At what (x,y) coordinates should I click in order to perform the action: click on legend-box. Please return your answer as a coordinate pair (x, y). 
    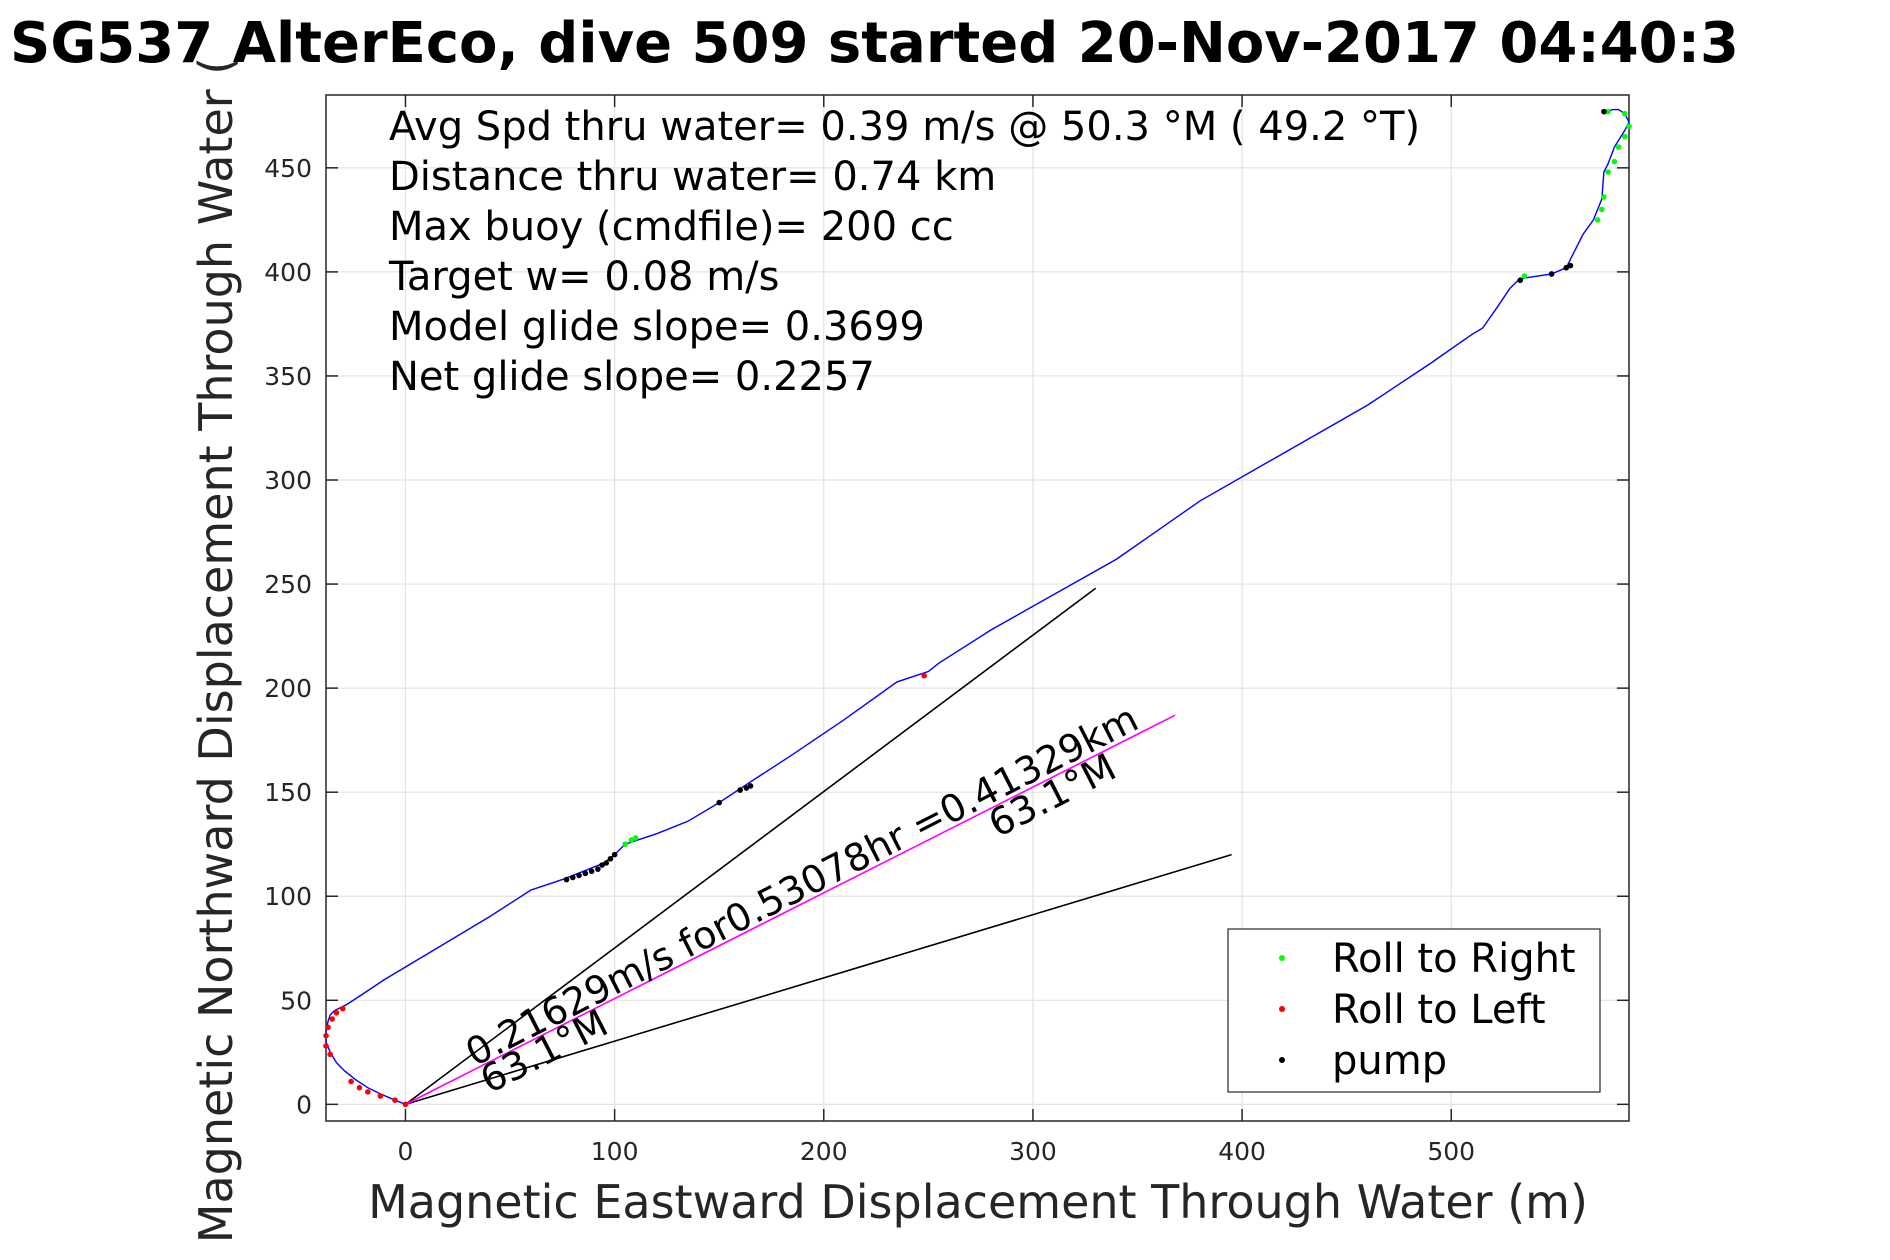
    Looking at the image, I should click on (1414, 1010).